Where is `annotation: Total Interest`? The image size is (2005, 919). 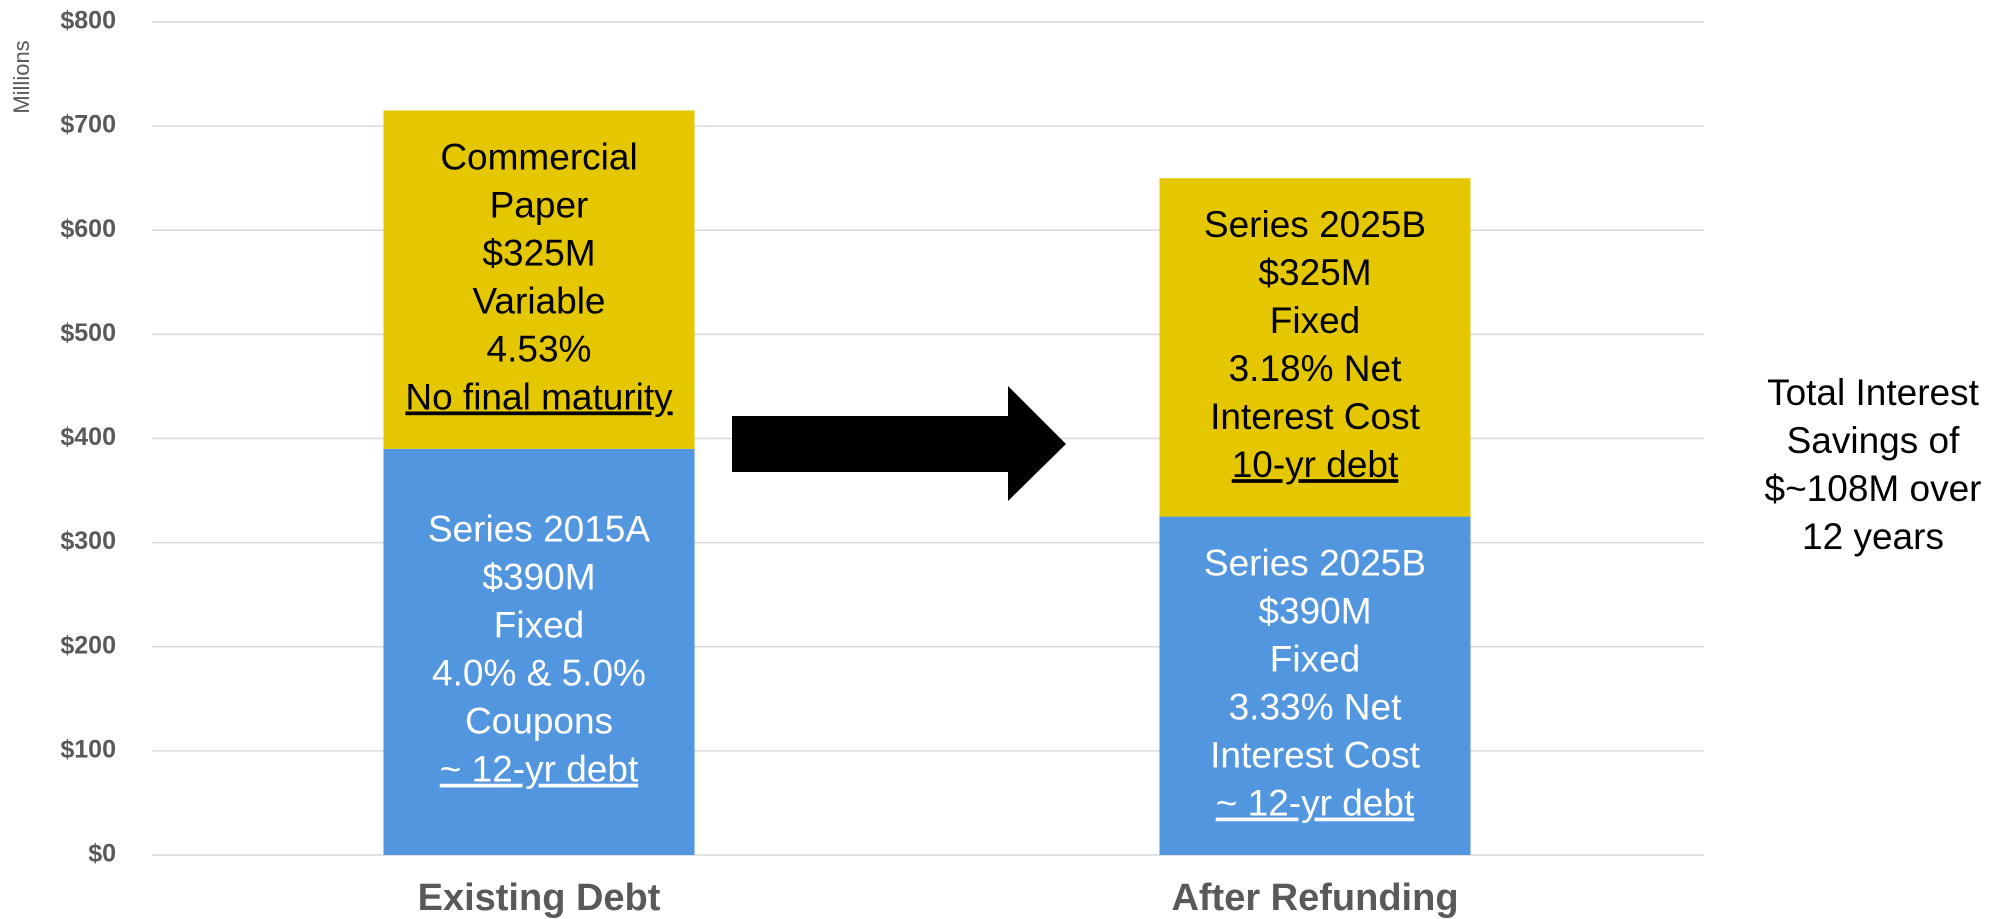 annotation: Total Interest is located at coordinates (1873, 392).